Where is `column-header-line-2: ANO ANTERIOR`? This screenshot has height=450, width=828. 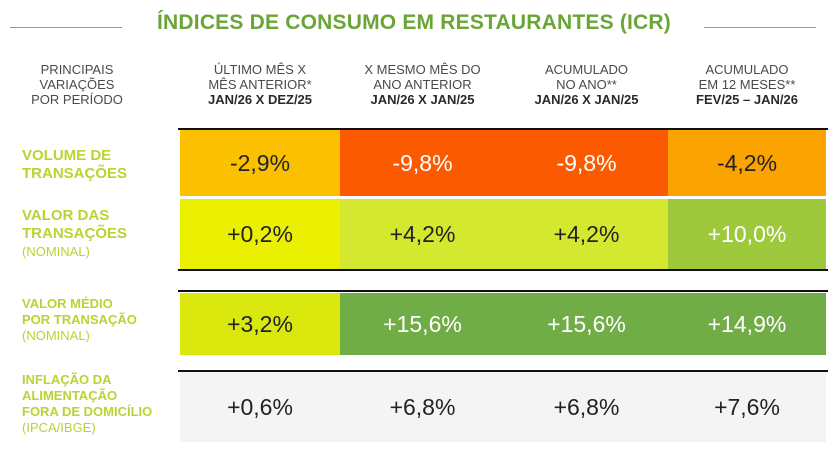 column-header-line-2: ANO ANTERIOR is located at coordinates (422, 84).